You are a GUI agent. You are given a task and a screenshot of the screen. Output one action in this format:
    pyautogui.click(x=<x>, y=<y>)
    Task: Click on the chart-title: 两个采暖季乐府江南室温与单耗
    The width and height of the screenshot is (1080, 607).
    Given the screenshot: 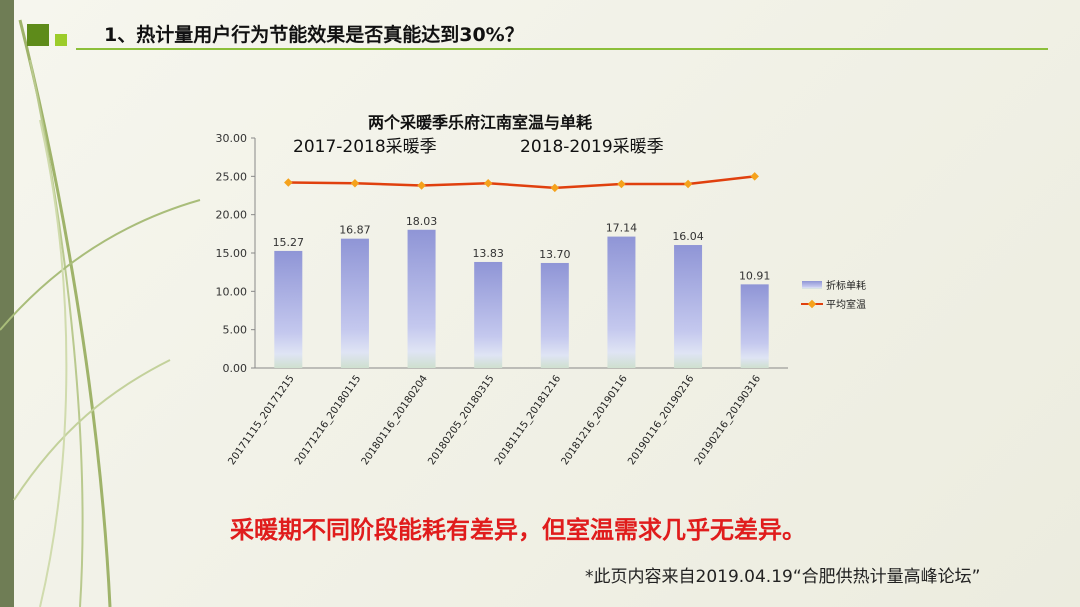 What is the action you would take?
    pyautogui.click(x=480, y=122)
    